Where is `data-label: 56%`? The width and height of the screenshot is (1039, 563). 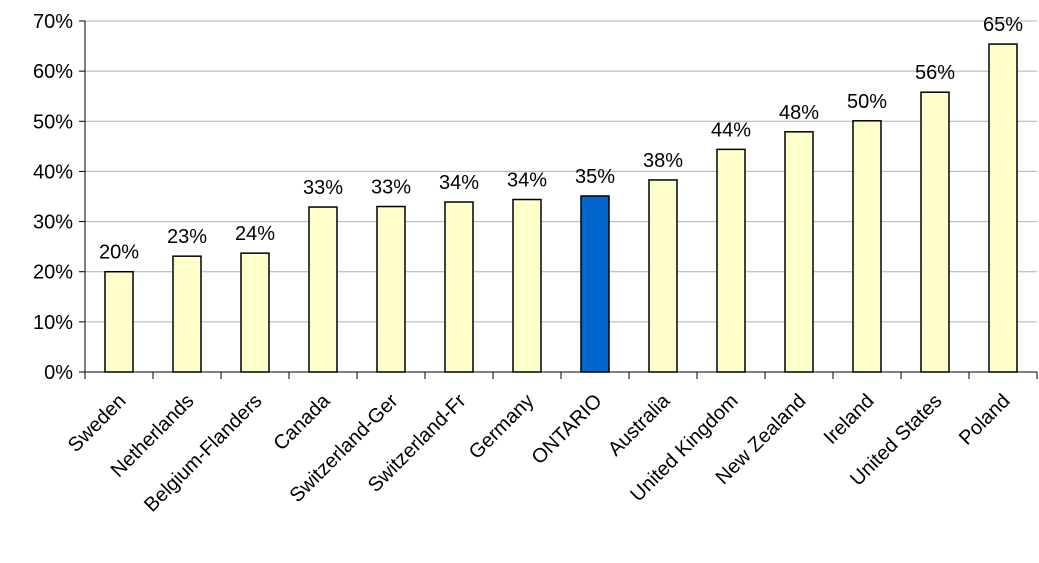
data-label: 56% is located at coordinates (935, 73).